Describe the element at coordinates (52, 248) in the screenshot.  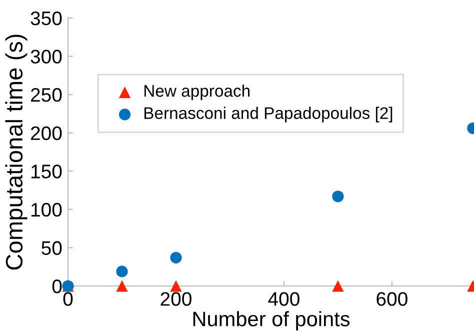
I see `y-tick-label: 50` at that location.